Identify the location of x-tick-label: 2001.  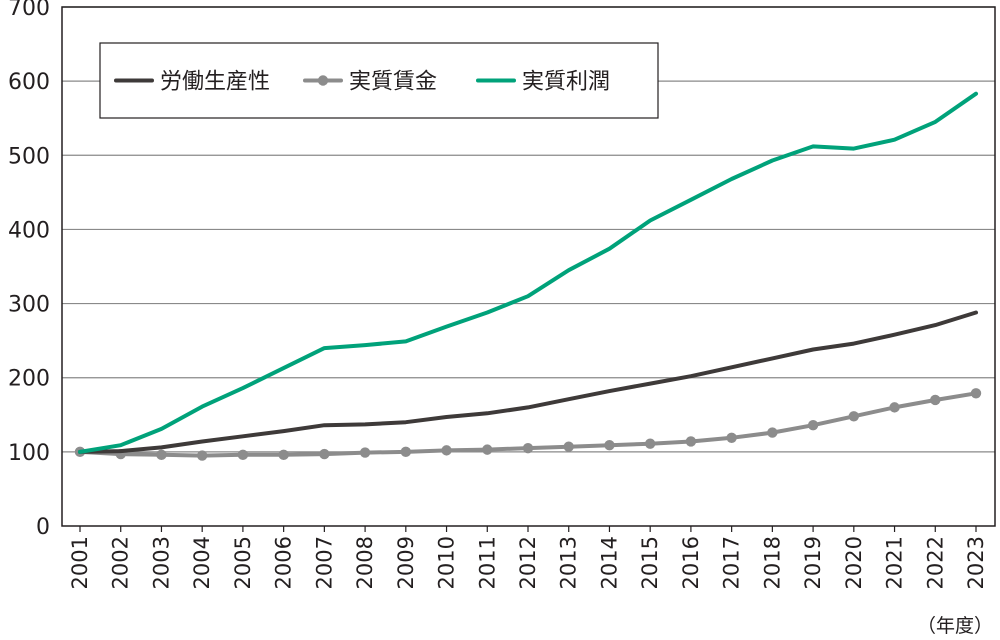
(80, 562).